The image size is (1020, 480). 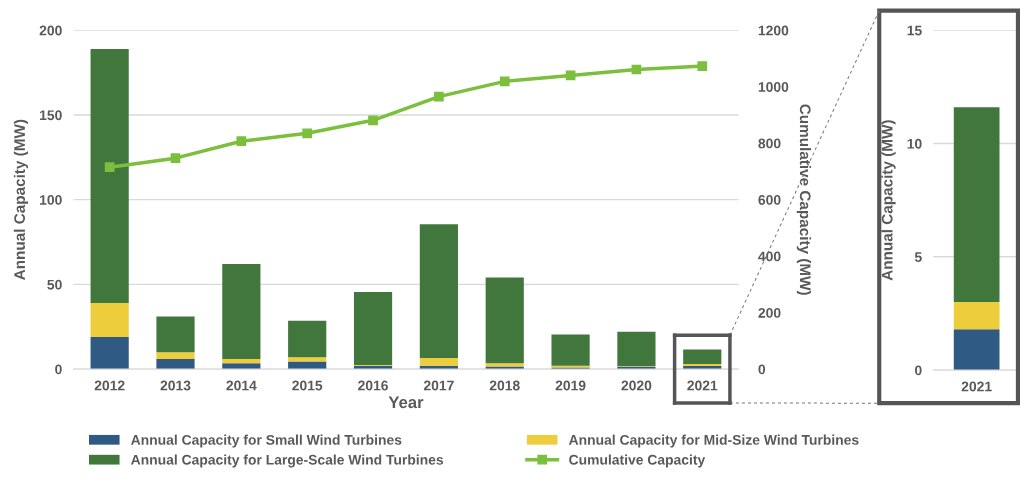 What do you see at coordinates (287, 461) in the screenshot?
I see `legend-label: Annual Capacity for Large-Scale Wind Turbines` at bounding box center [287, 461].